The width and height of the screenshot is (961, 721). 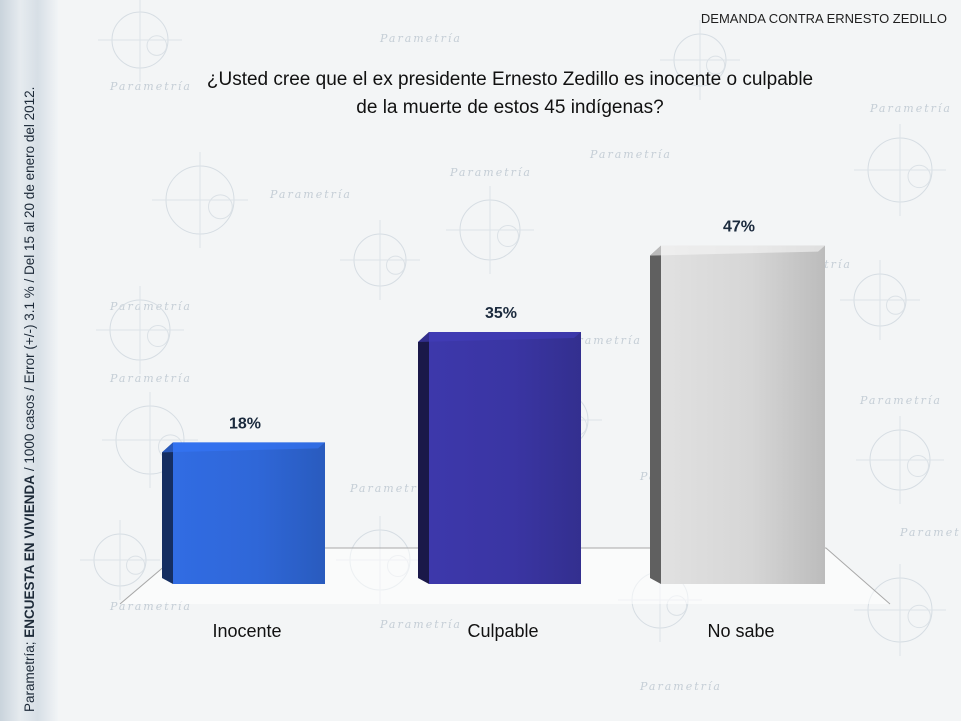 I want to click on bar-culpable, so click(x=499, y=458).